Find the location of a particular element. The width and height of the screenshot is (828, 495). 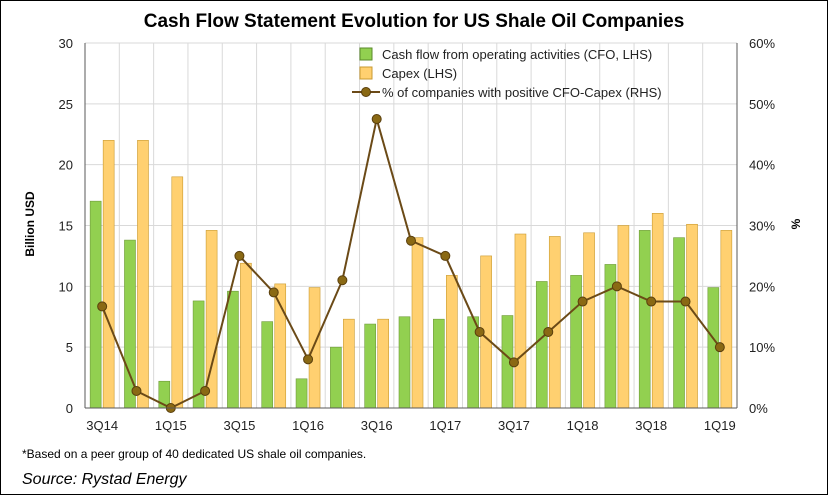

x-tick-label: 1Q17 is located at coordinates (445, 425).